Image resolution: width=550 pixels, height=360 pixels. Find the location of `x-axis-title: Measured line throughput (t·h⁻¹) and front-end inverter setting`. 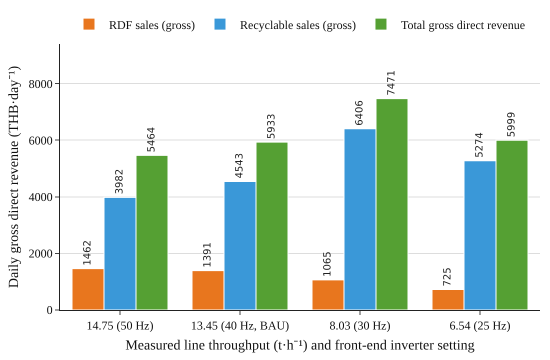

x-axis-title: Measured line throughput (t·h⁻¹) and front-end inverter setting is located at coordinates (300, 346).